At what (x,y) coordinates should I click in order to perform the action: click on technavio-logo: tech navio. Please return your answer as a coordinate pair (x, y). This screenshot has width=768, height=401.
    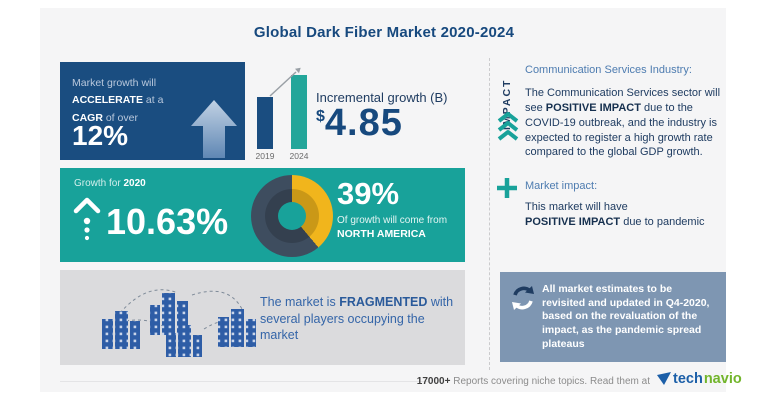
    Looking at the image, I should click on (699, 379).